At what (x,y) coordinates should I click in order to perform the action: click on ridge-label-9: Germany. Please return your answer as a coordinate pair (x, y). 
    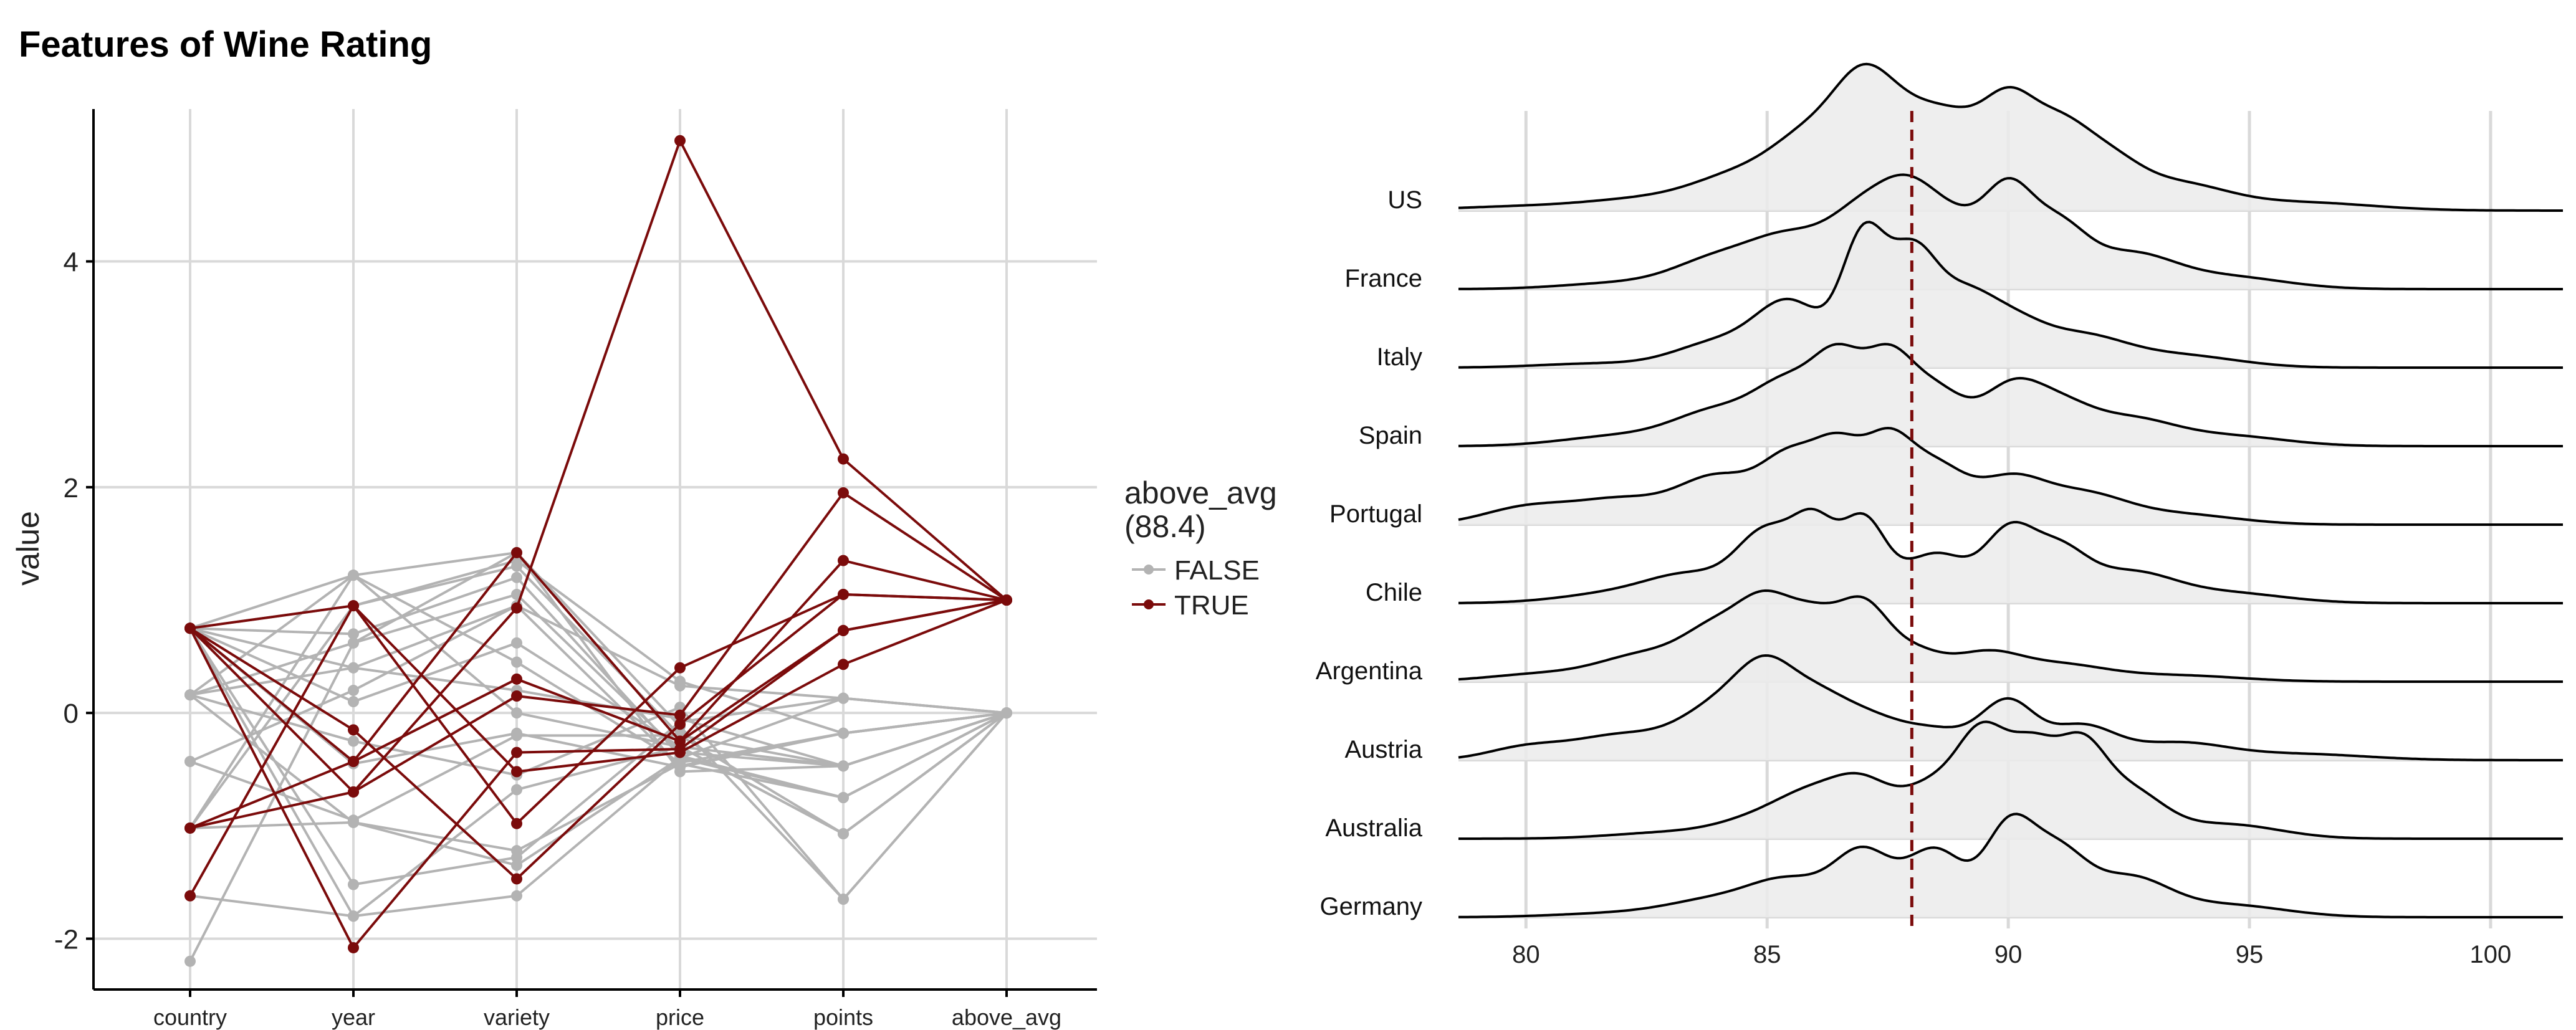
    Looking at the image, I should click on (1371, 906).